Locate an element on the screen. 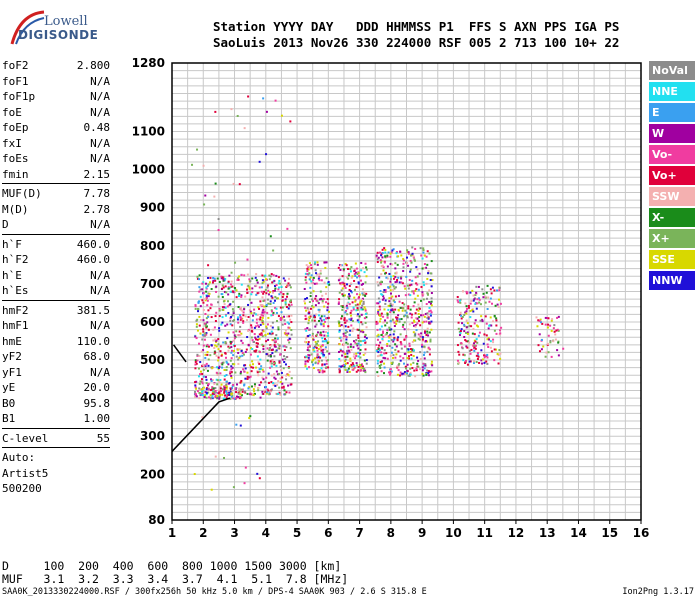 The height and width of the screenshot is (600, 700). param-row: MUF(D) 7.78 is located at coordinates (56, 194).